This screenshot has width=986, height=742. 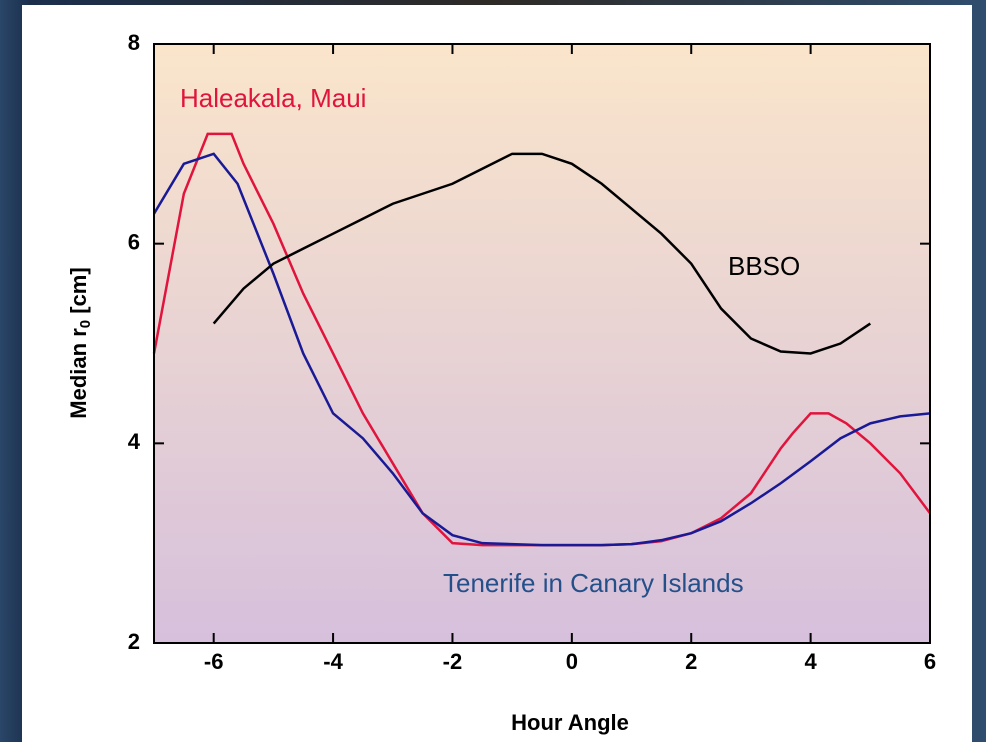 What do you see at coordinates (572, 661) in the screenshot?
I see `x-tick-label: 0` at bounding box center [572, 661].